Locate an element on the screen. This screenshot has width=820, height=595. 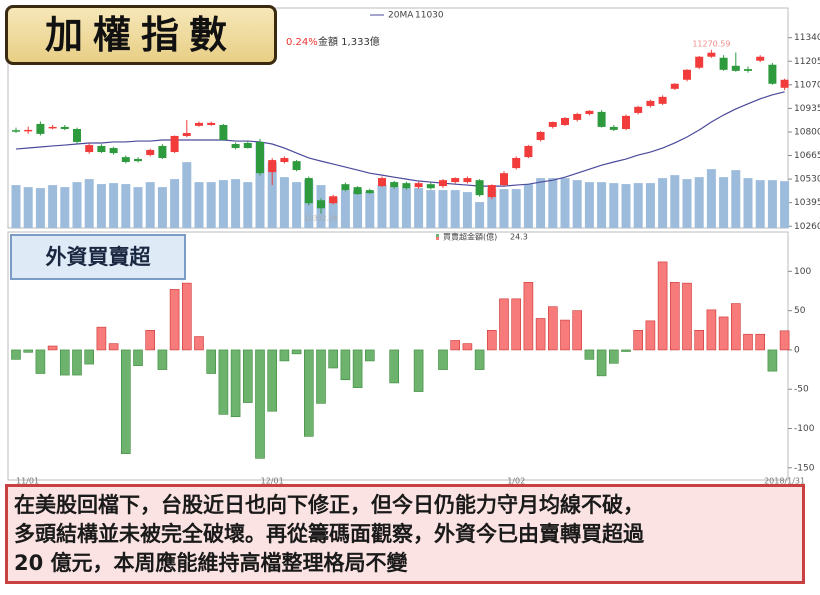
amount-label: 金額 1,333億 is located at coordinates (349, 41).